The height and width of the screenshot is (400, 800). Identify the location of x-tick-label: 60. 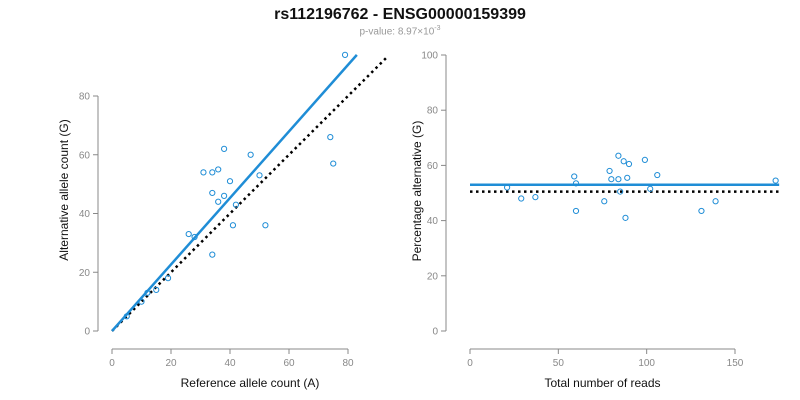
(289, 363).